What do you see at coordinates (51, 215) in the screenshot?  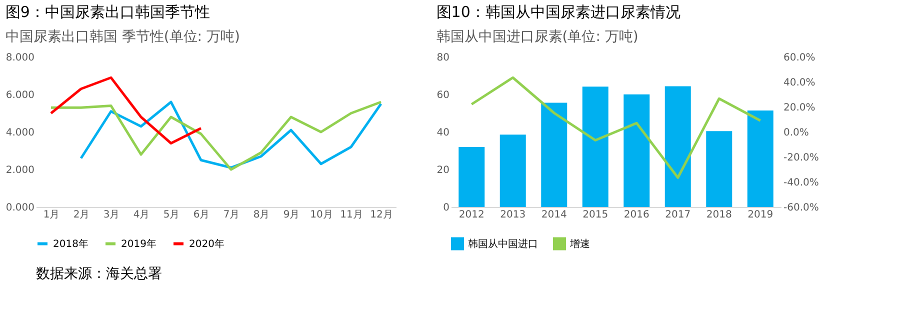 I see `x-tick-label: 1月` at bounding box center [51, 215].